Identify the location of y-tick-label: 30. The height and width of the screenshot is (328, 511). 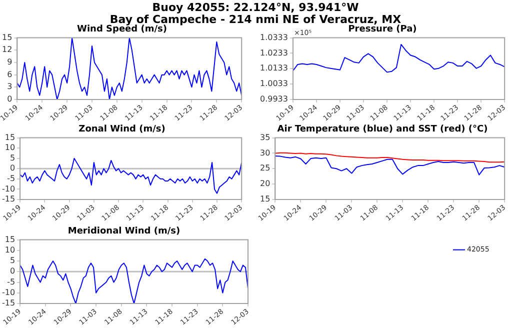
(265, 153).